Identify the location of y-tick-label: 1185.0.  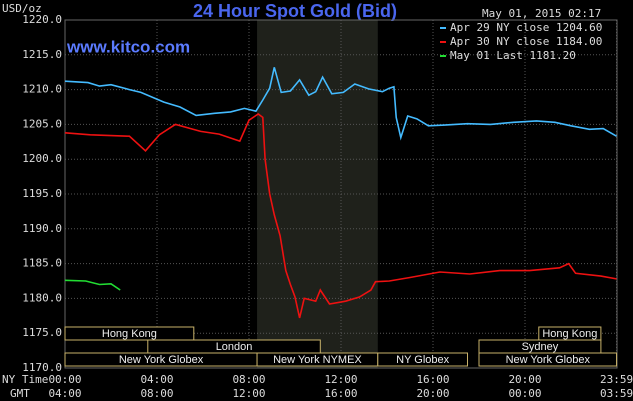
(42, 263).